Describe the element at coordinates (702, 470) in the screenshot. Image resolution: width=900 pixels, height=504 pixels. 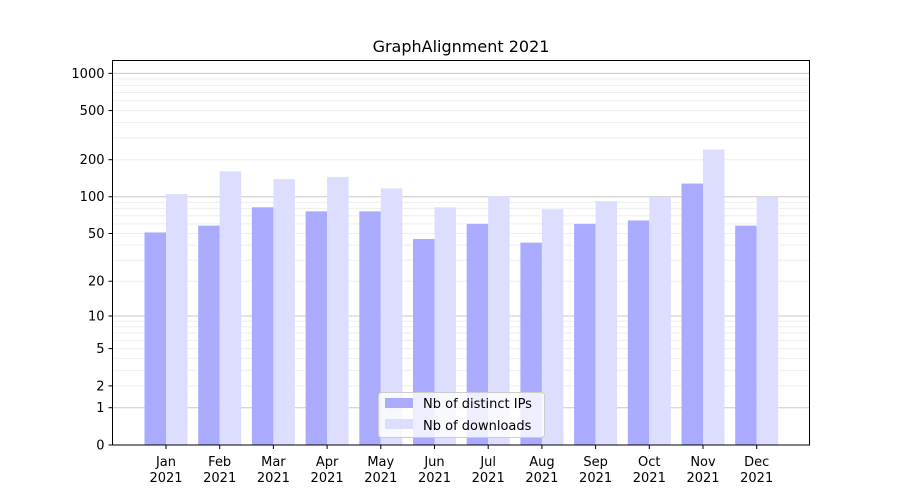
I see `x-tick-label: Nov 2021` at that location.